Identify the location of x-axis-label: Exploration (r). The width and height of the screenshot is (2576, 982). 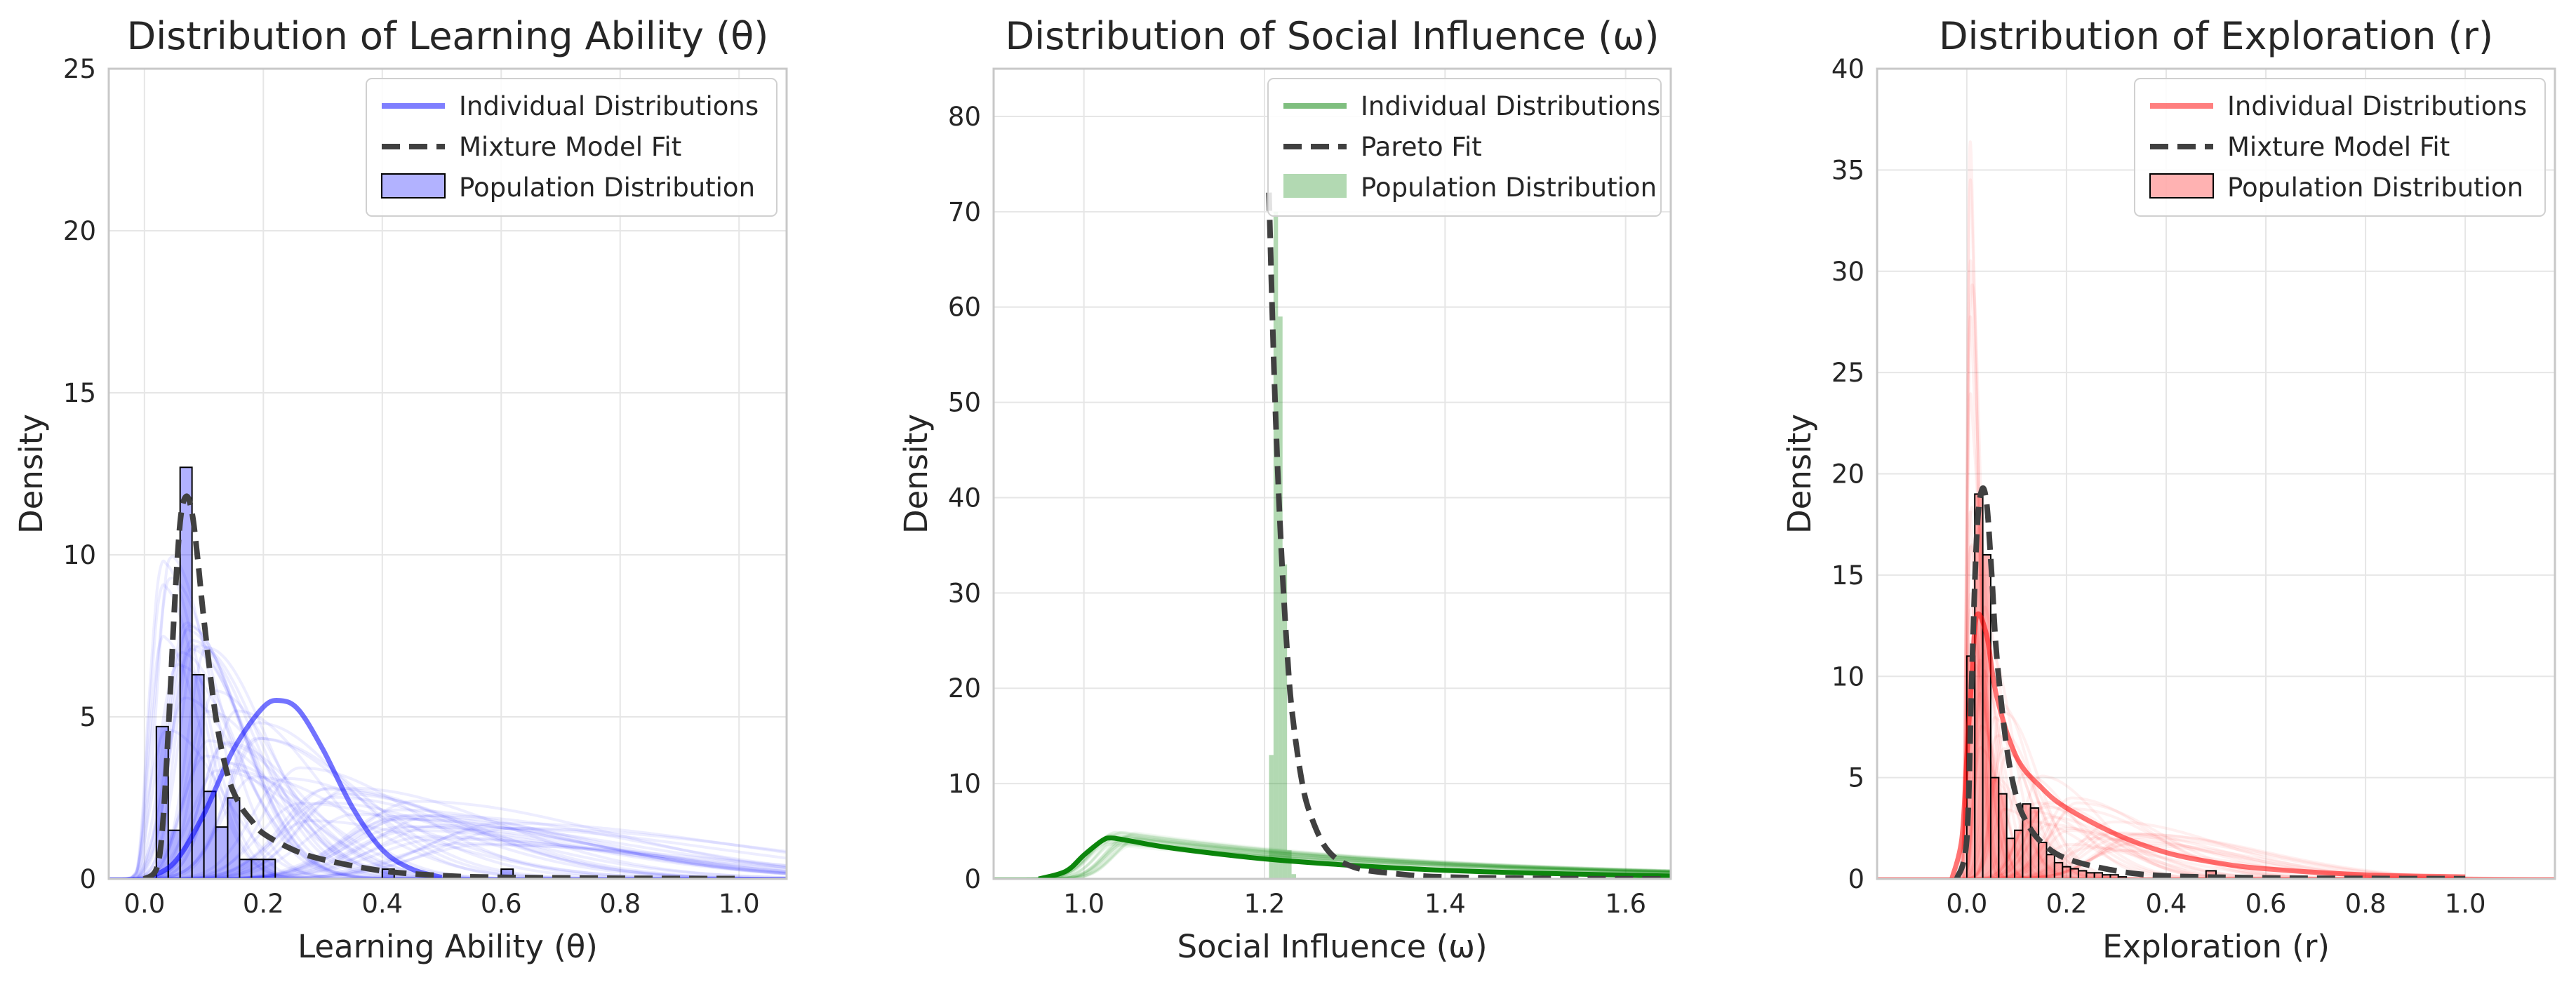
(2216, 946).